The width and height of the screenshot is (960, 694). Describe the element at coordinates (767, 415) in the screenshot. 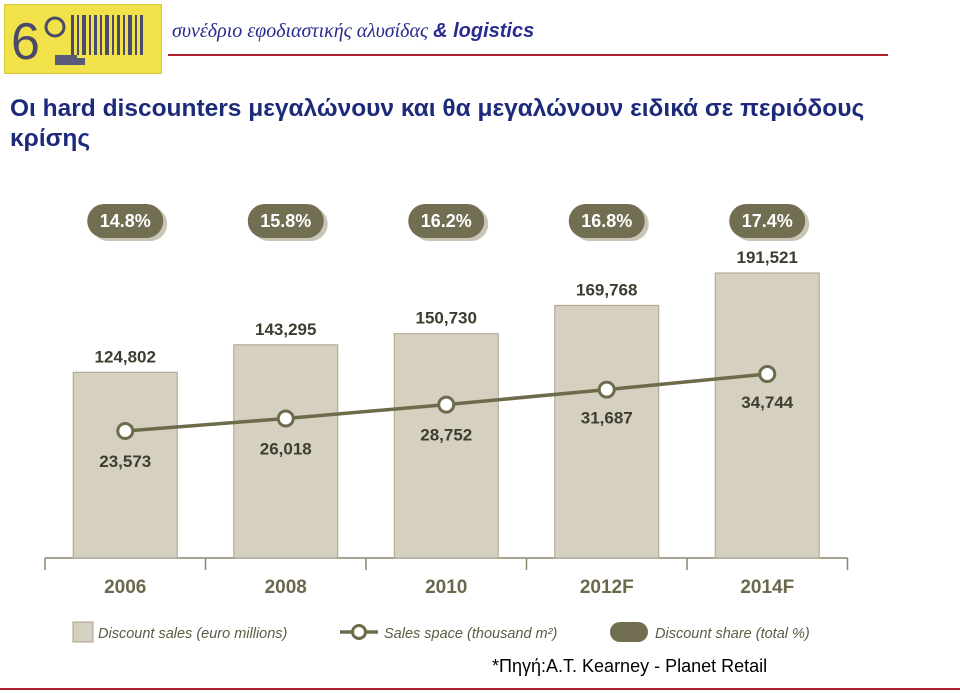

I see `bar-2014F` at that location.